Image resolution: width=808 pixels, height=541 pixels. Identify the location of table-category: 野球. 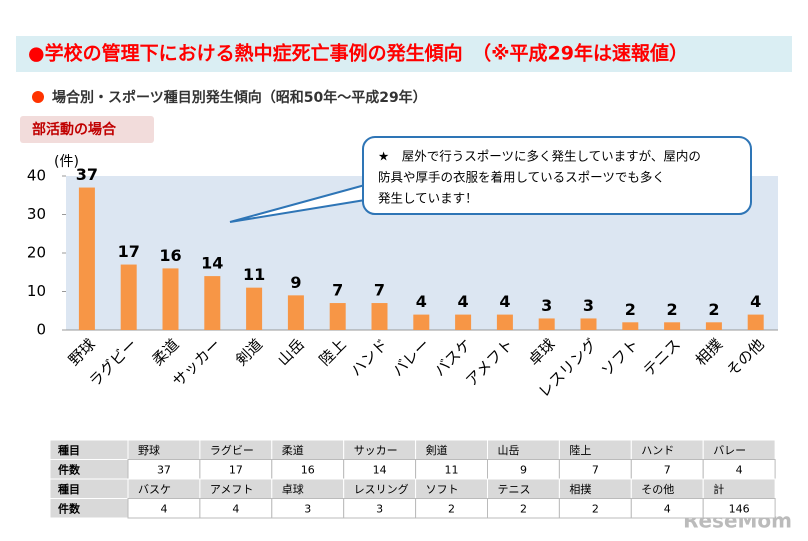
(149, 450).